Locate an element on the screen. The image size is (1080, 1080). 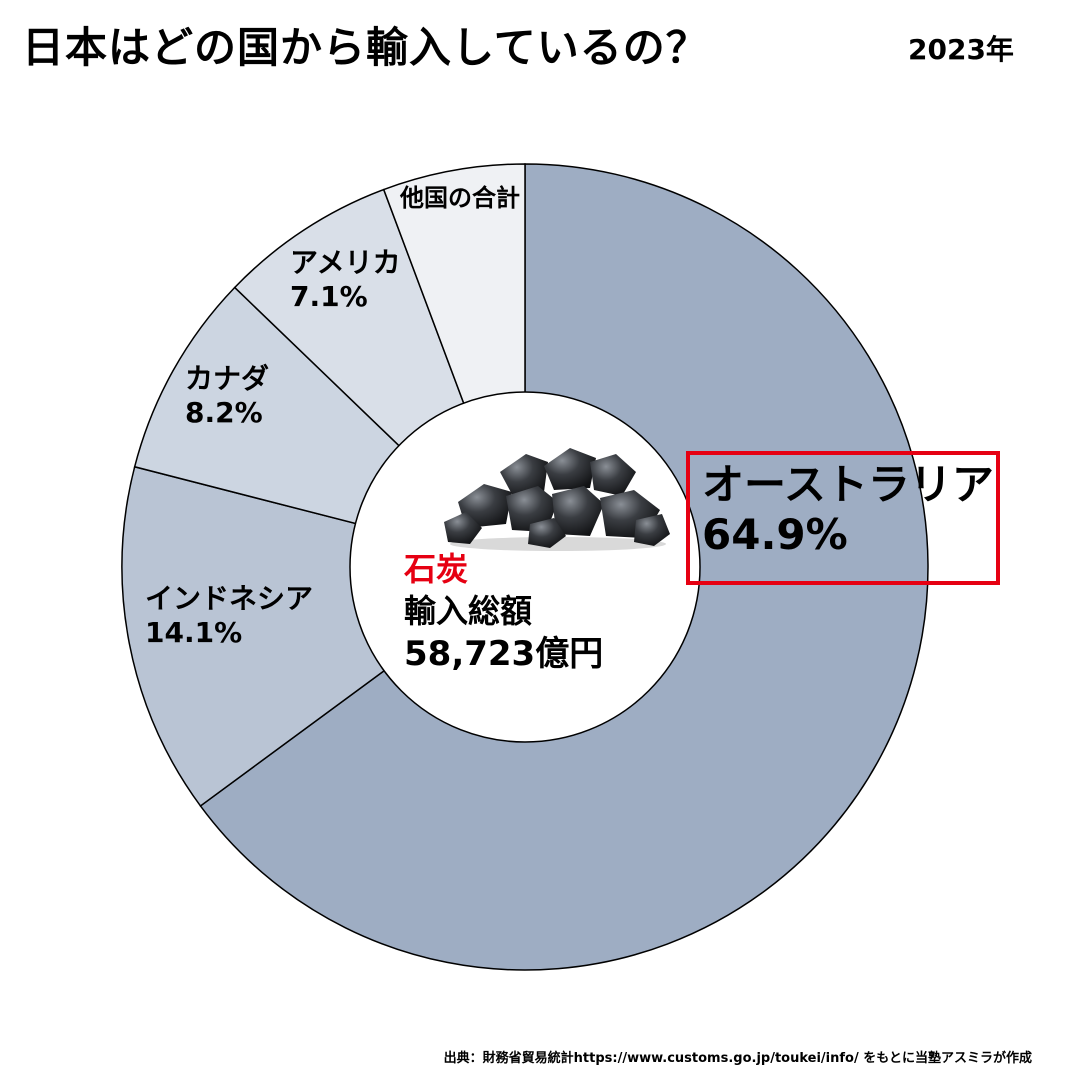
slice-label-others: 他国の合計 is located at coordinates (460, 198).